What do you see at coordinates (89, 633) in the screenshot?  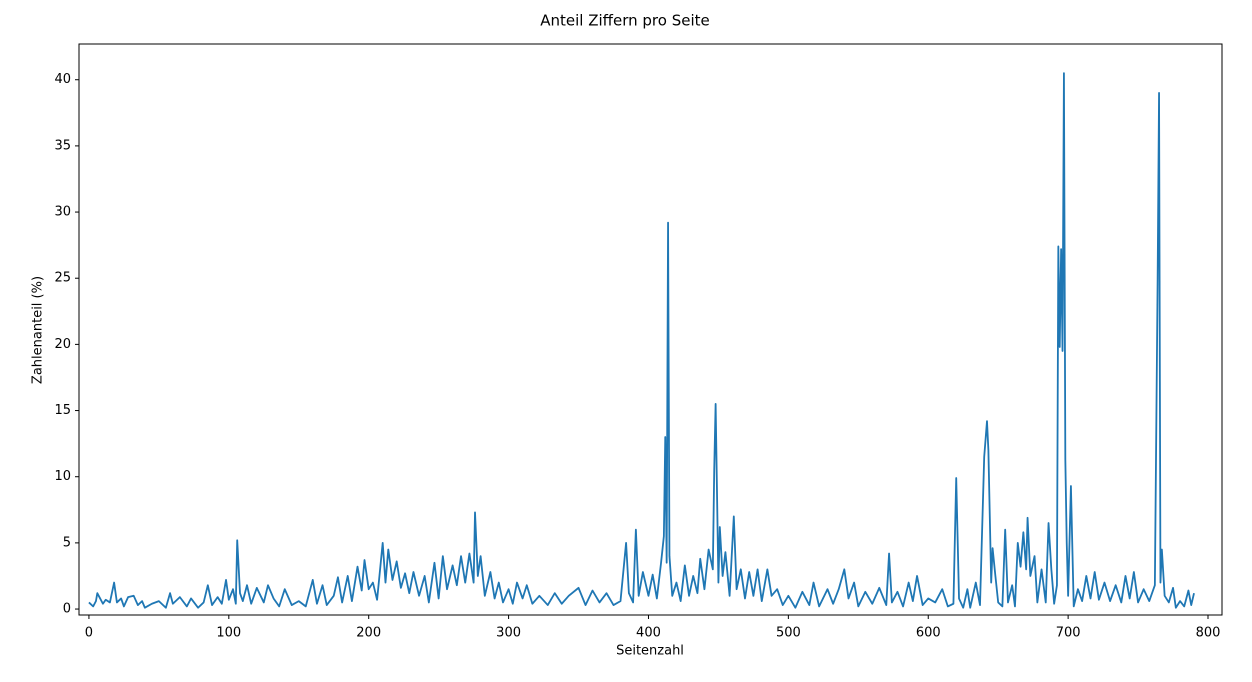 I see `x-tick-label: 0` at bounding box center [89, 633].